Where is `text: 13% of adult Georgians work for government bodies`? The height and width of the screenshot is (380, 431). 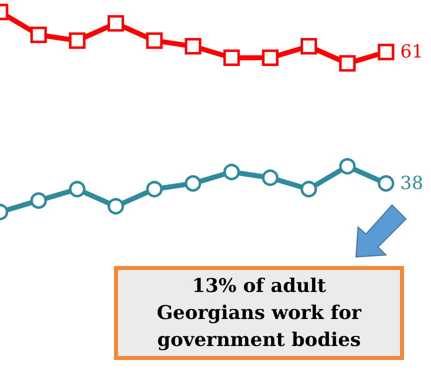
text: 13% of adult Georgians work for government bodies is located at coordinates (259, 313).